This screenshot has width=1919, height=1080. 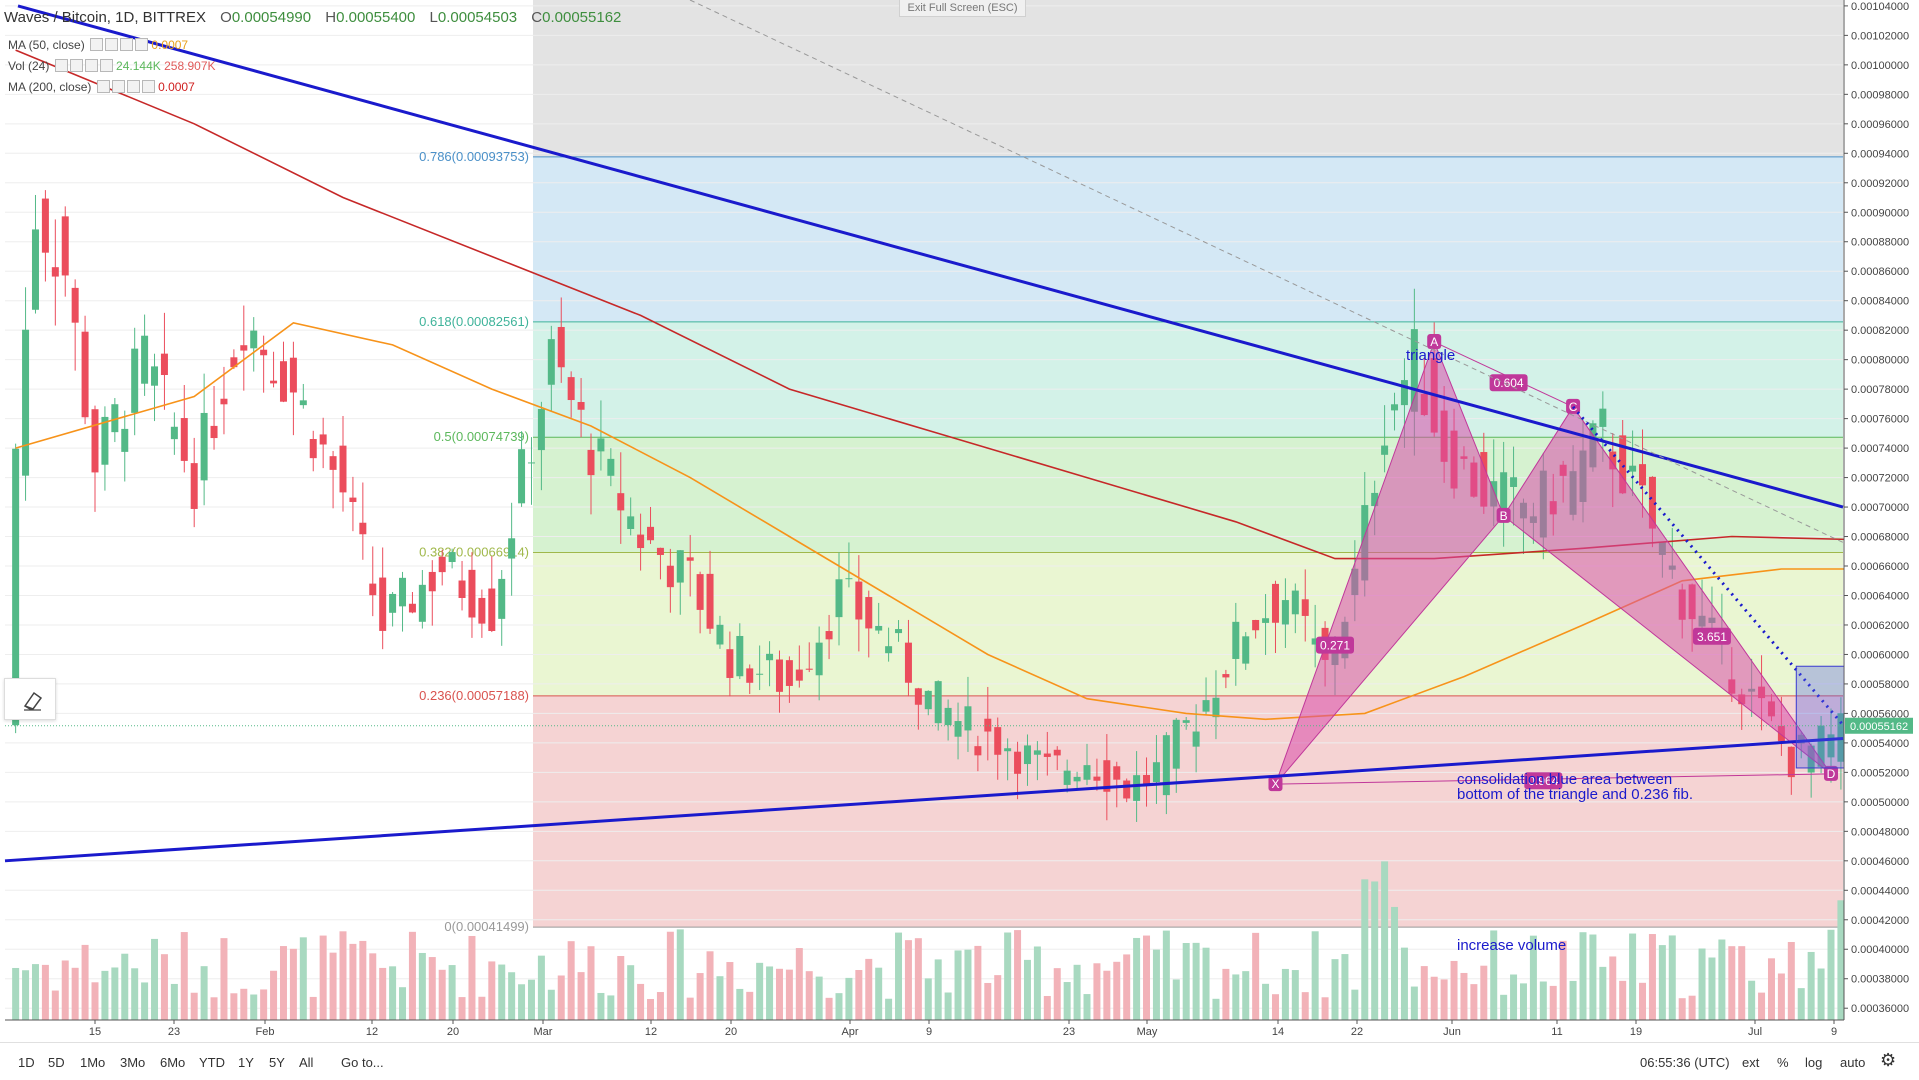 What do you see at coordinates (1879, 725) in the screenshot?
I see `last-price-box` at bounding box center [1879, 725].